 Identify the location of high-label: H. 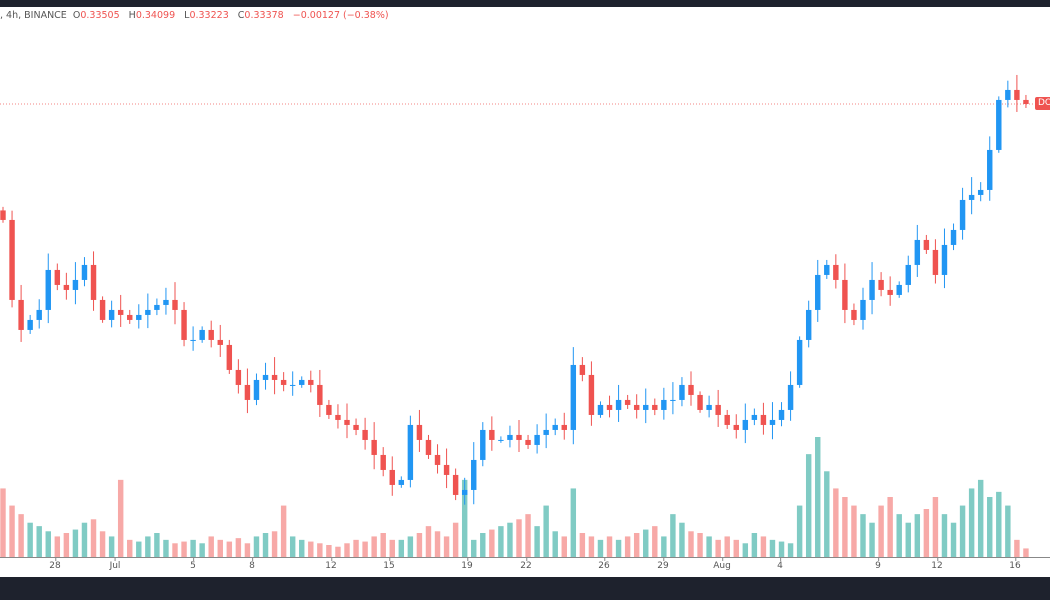
(132, 15).